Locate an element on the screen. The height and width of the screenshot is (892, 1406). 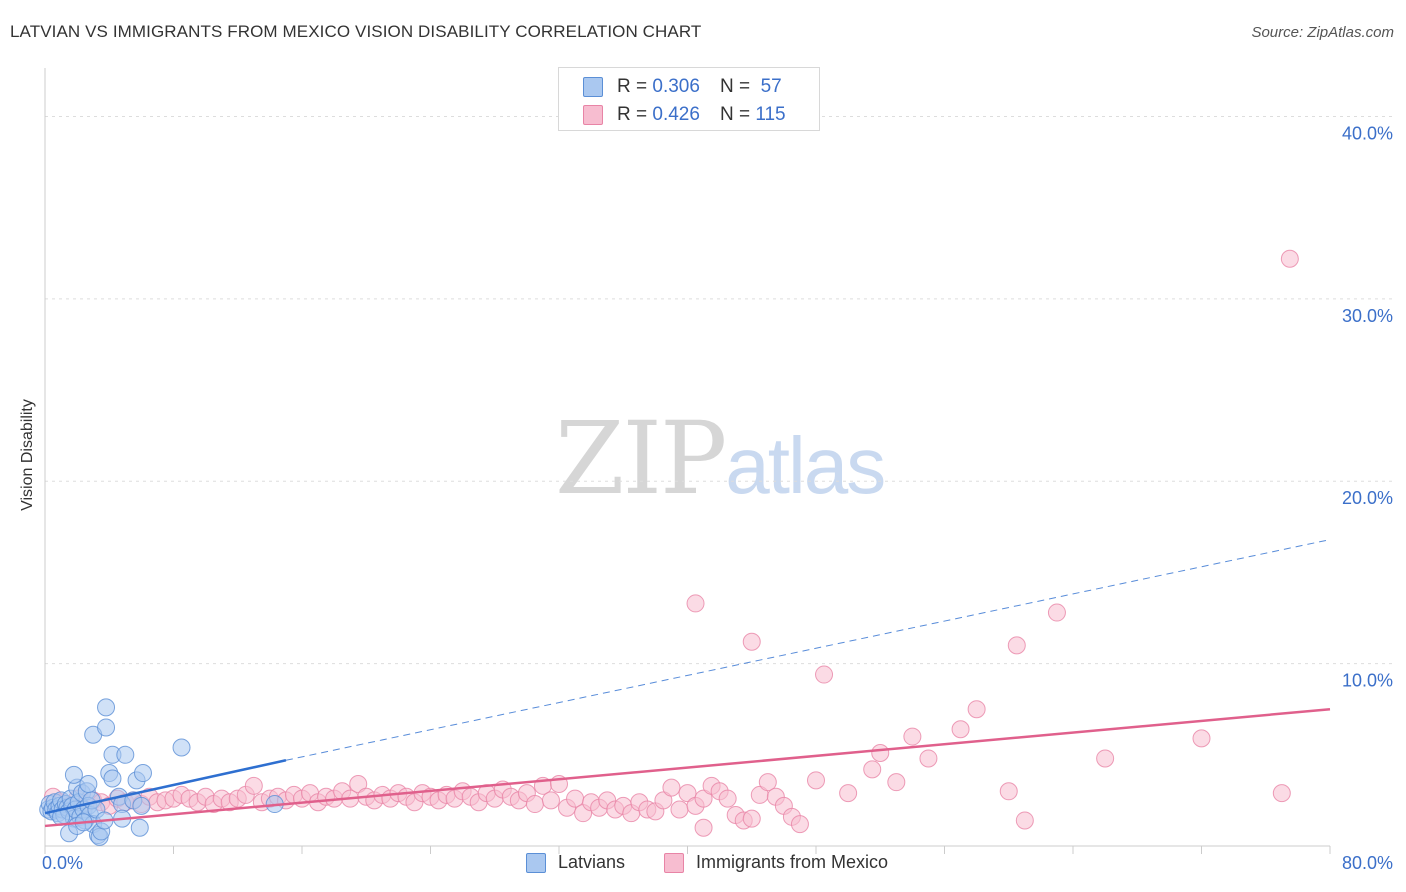
series-legend: Latvians Immigrants from Mexico is located at coordinates (703, 865).